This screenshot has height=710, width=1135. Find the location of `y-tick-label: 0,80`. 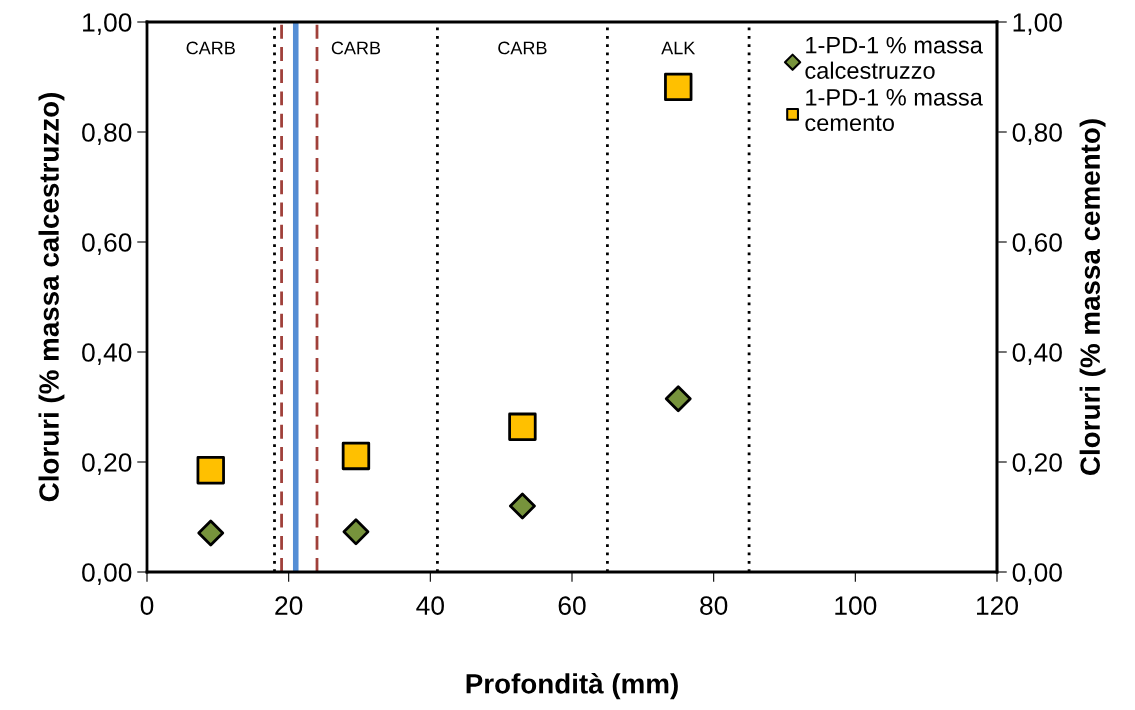

y-tick-label: 0,80 is located at coordinates (107, 134).